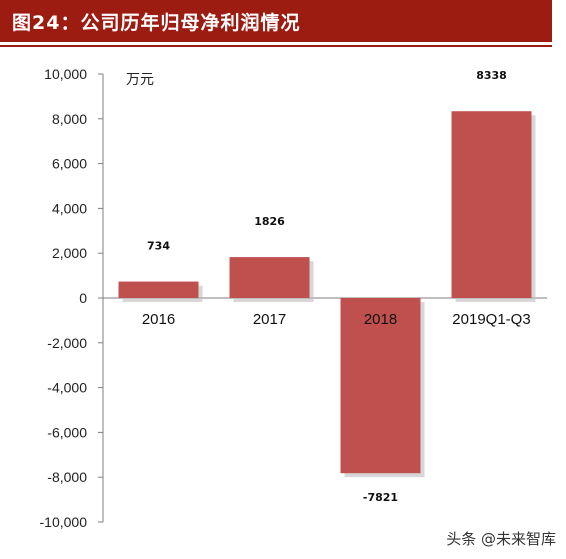 This screenshot has width=566, height=559. Describe the element at coordinates (491, 75) in the screenshot. I see `data-label: 8338` at that location.